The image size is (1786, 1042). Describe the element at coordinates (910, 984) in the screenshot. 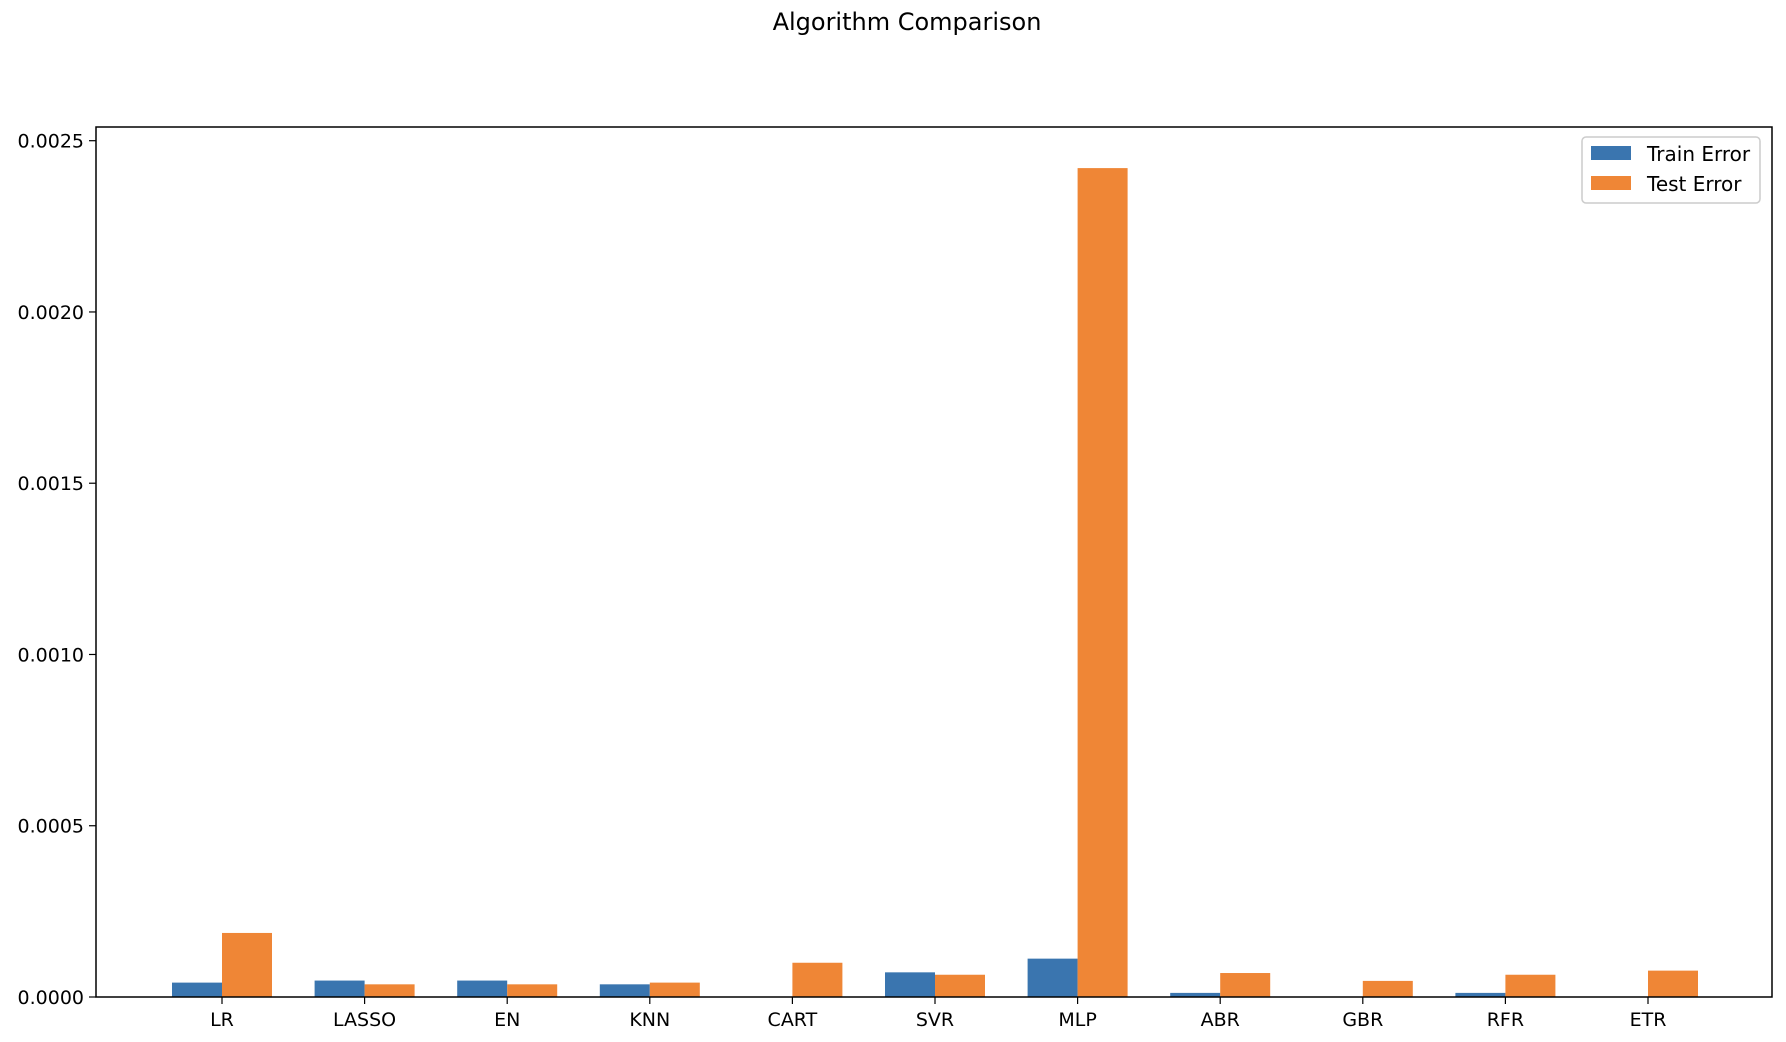

I see `bar-train-svr` at that location.